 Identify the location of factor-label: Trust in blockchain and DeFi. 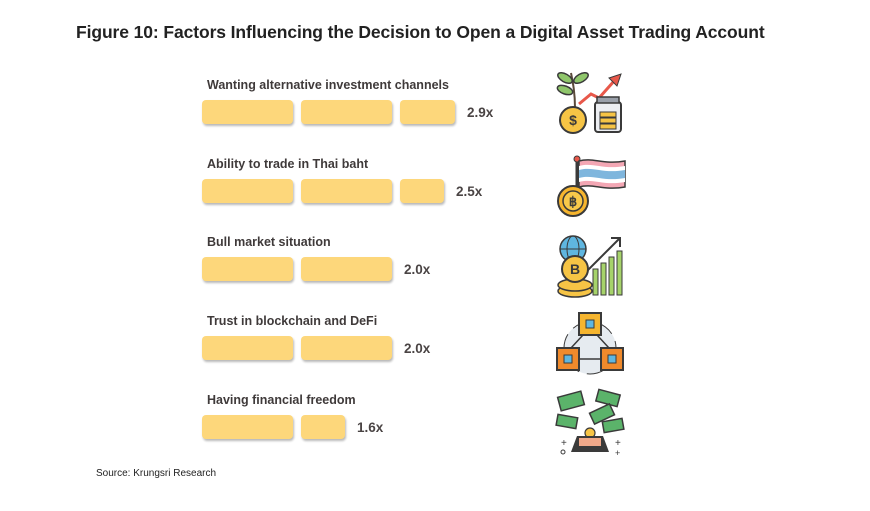
(292, 321).